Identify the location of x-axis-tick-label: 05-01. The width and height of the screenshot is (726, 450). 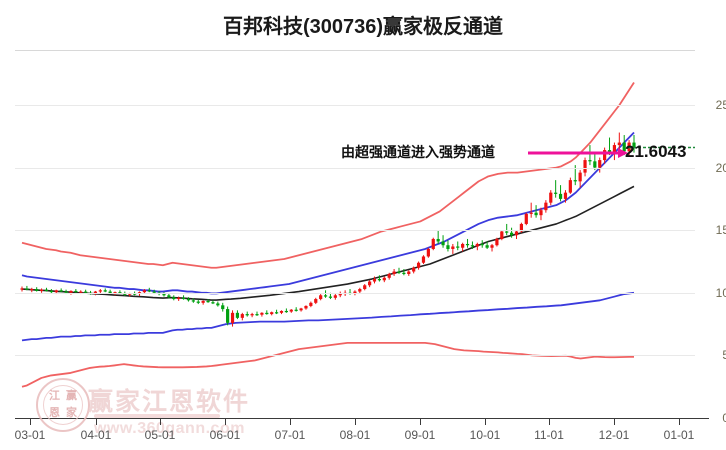
(160, 435).